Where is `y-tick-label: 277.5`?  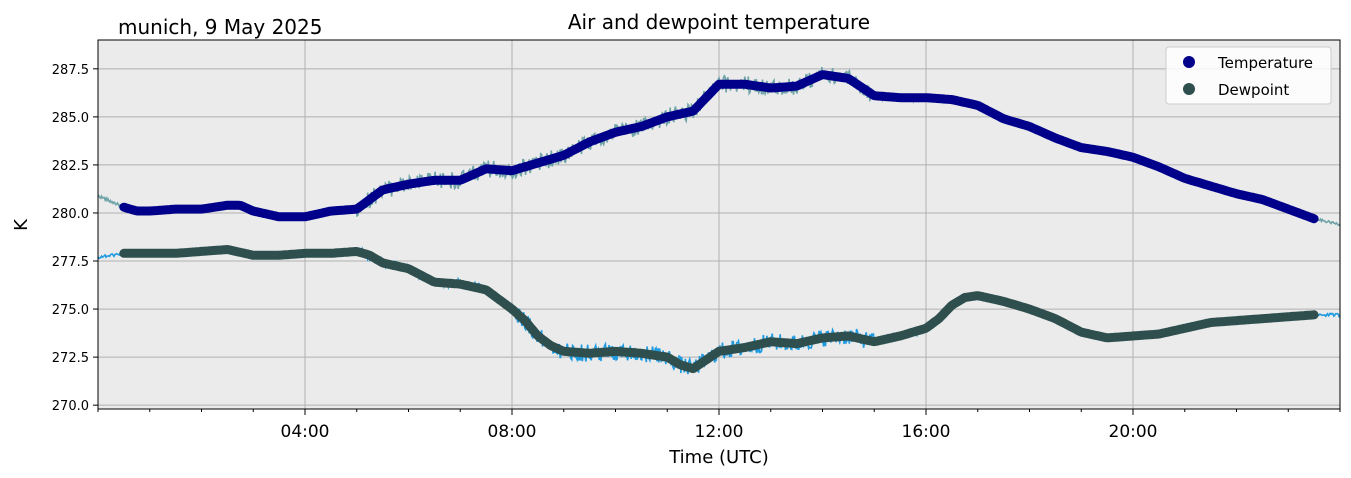
y-tick-label: 277.5 is located at coordinates (70, 262).